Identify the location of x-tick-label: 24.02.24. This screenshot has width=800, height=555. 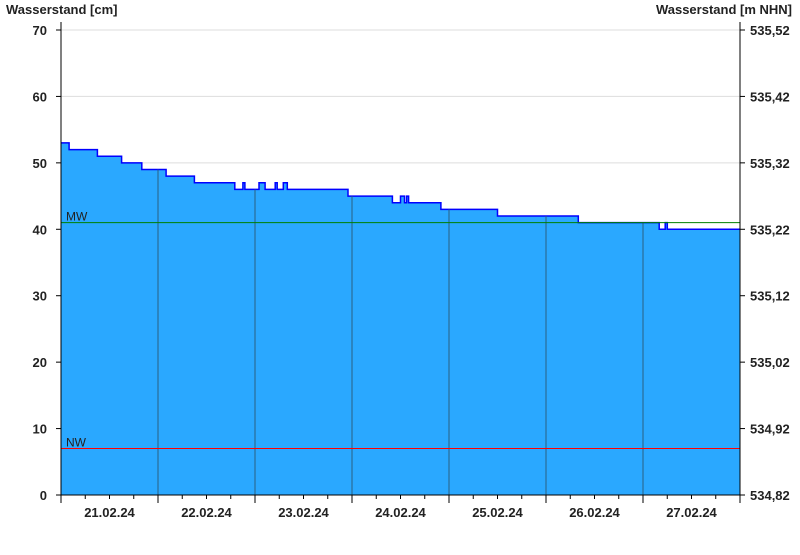
(400, 512).